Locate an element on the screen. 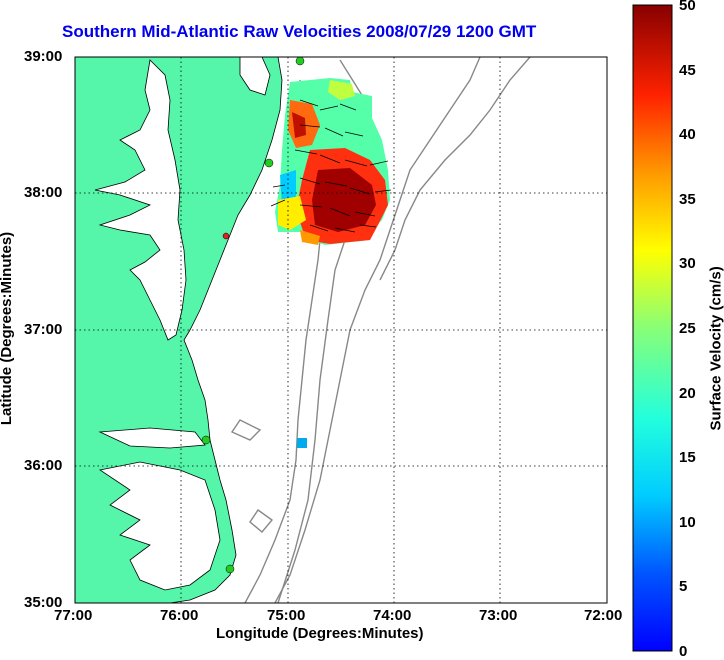  y-tick-label: 38:00 is located at coordinates (43, 192).